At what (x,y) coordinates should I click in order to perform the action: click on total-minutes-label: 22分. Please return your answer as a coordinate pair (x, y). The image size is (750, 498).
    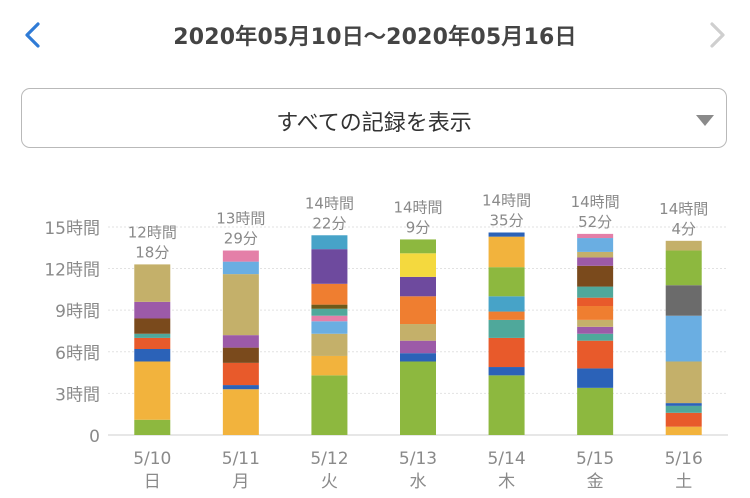
    Looking at the image, I should click on (329, 223).